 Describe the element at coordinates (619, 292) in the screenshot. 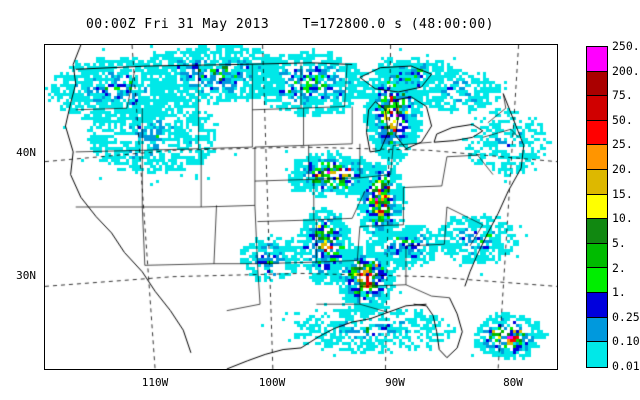

I see `colorbar-tick-10: 1.` at that location.